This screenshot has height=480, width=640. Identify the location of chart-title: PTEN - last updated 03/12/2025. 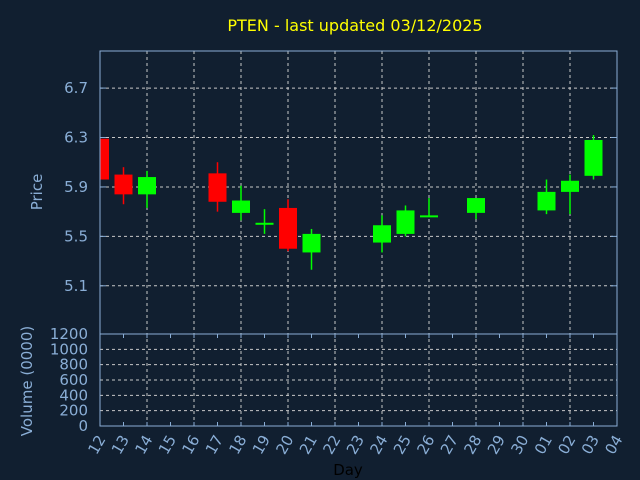
(354, 25).